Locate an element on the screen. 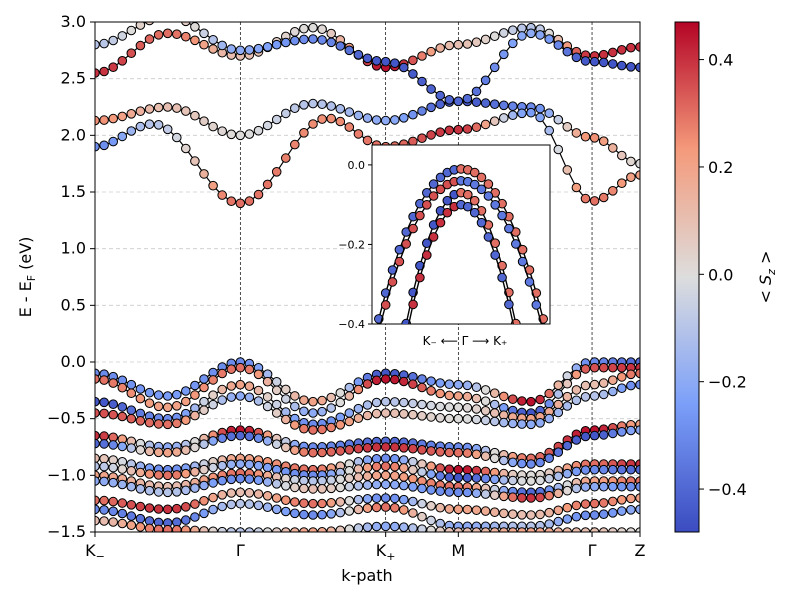 The width and height of the screenshot is (800, 600). band-series is located at coordinates (367, 407).